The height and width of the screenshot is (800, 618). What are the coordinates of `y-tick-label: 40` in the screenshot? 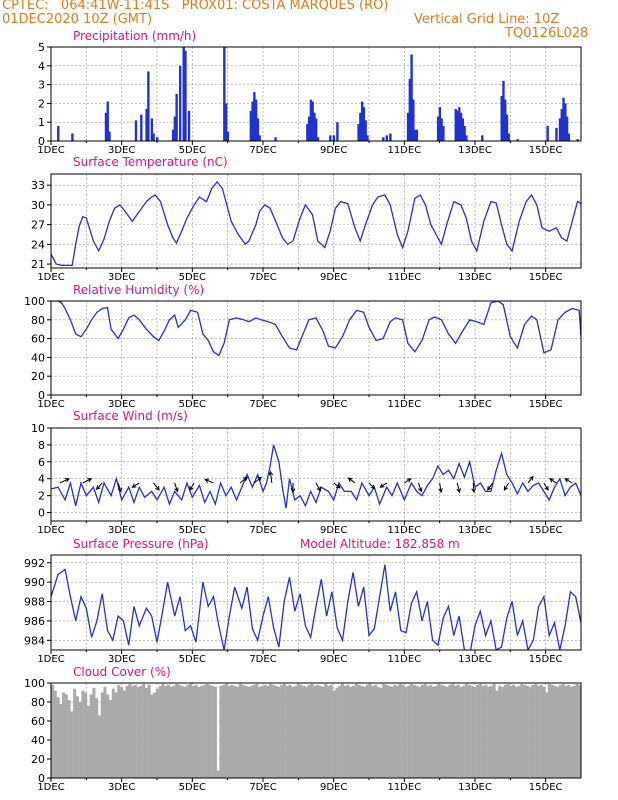 It's located at (38, 357).